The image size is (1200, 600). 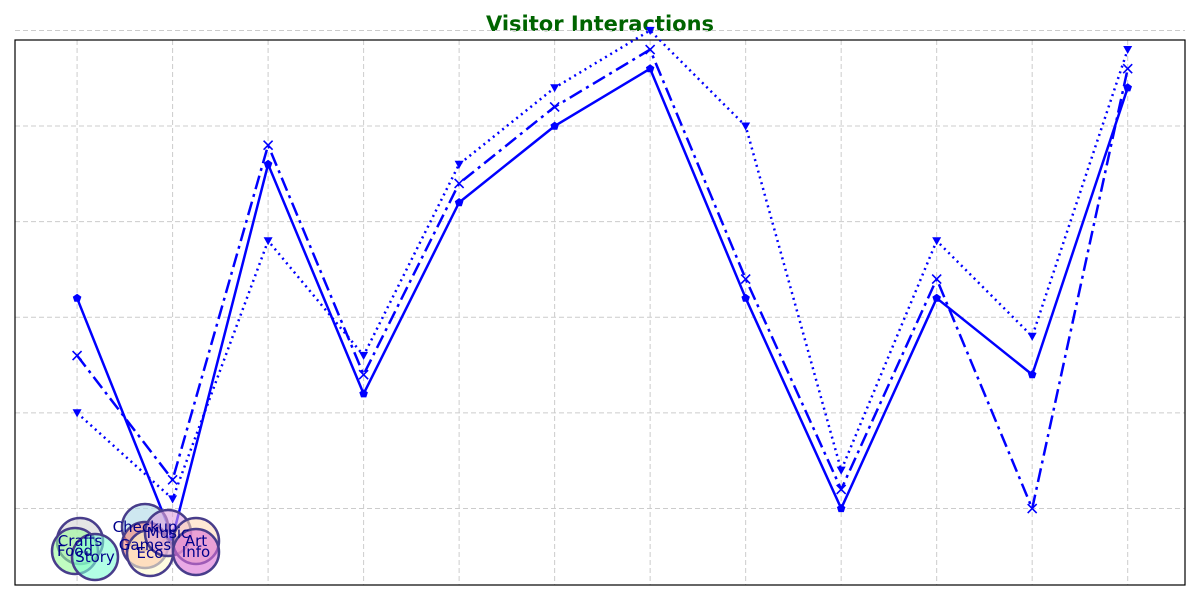 I want to click on bubble-label: Games, so click(x=145, y=545).